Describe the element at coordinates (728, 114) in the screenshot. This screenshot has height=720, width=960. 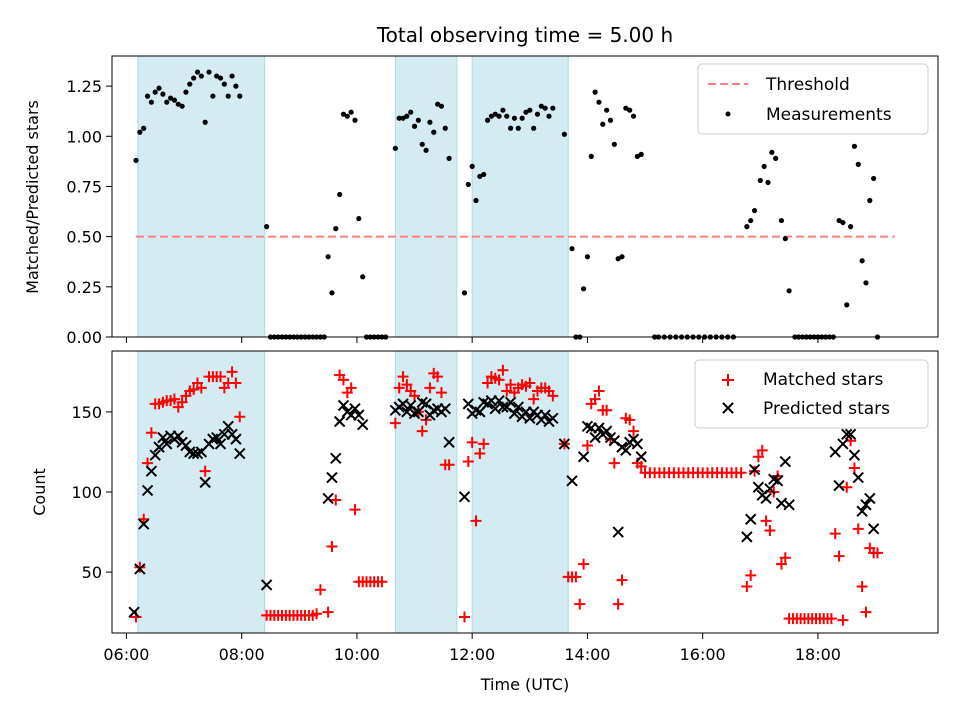
I see `measurements-legend-marker` at that location.